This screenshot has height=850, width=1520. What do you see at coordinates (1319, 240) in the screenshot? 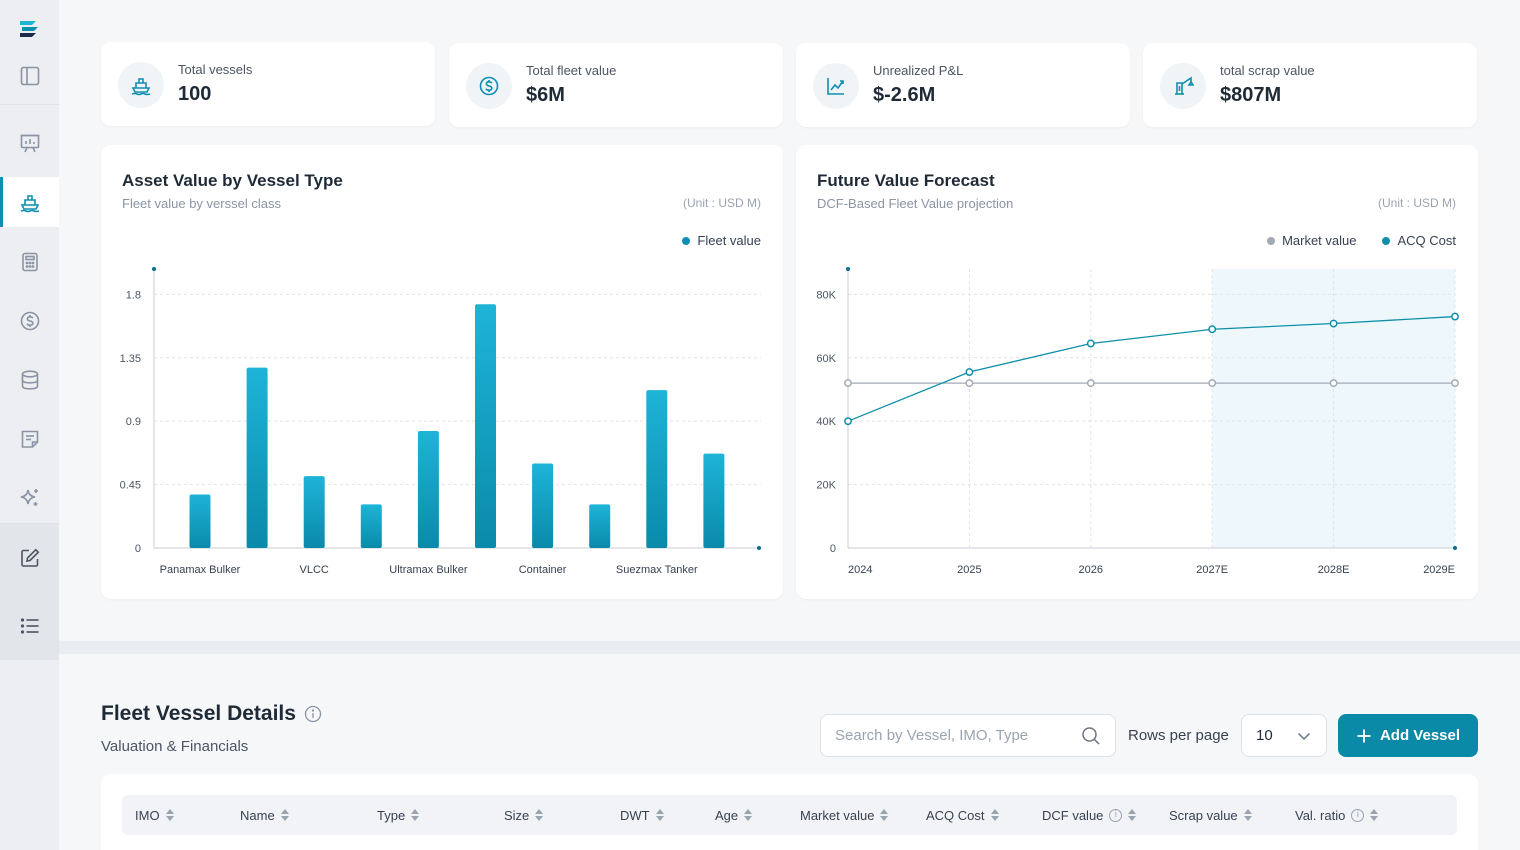
I see `legend-label: Market value` at bounding box center [1319, 240].